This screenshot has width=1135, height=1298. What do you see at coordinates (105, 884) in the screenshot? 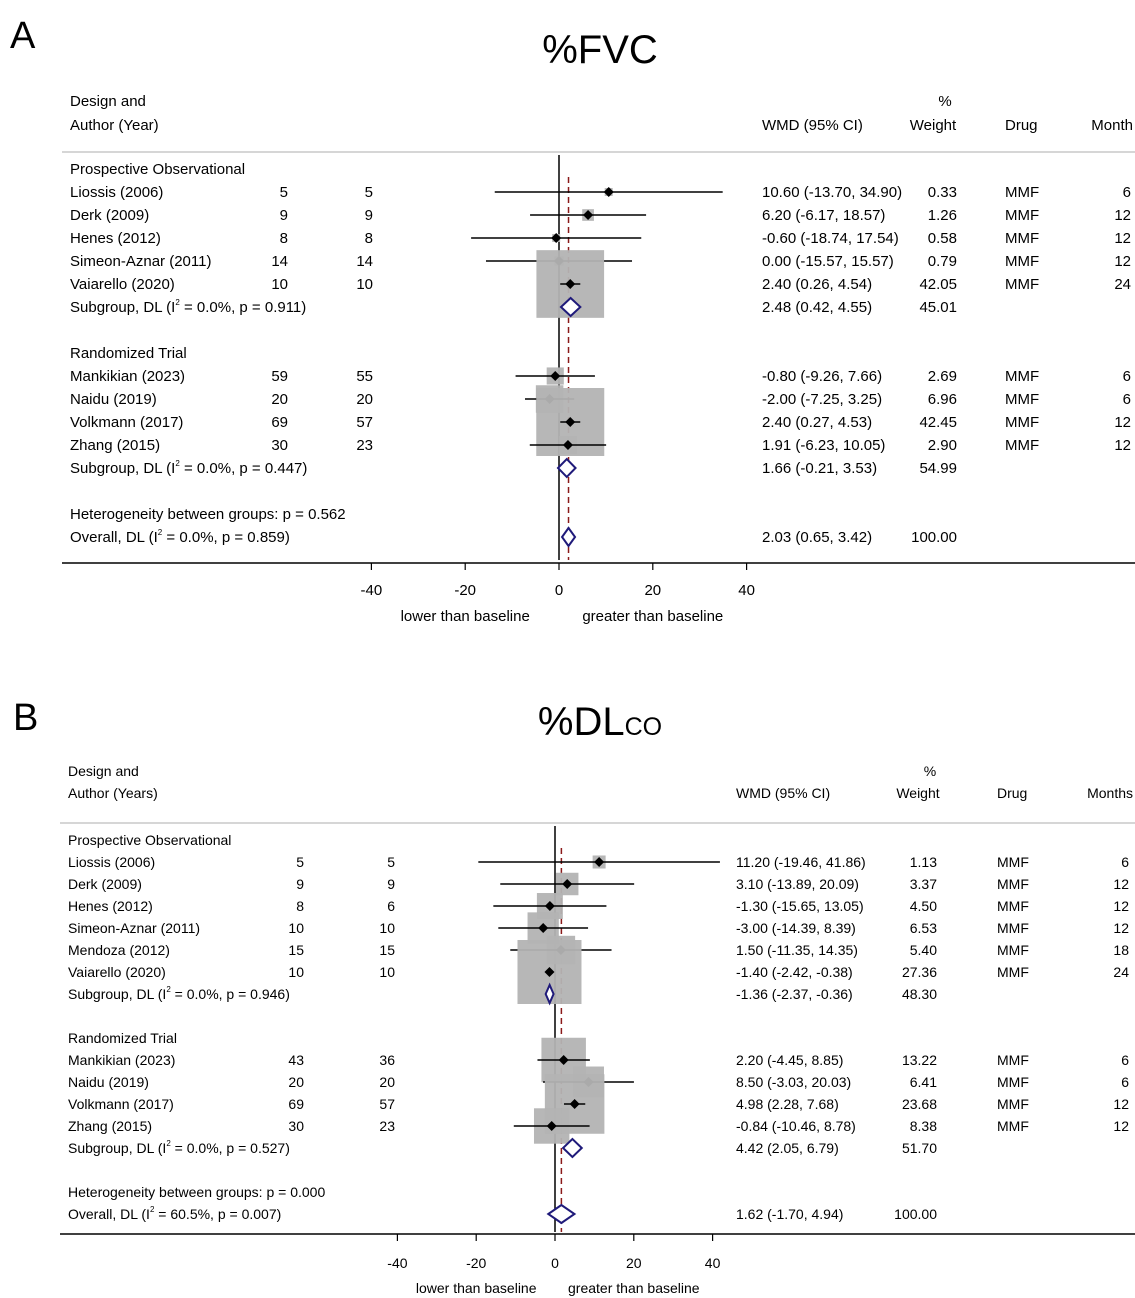
I see `study-label: Derk (2009)` at bounding box center [105, 884].